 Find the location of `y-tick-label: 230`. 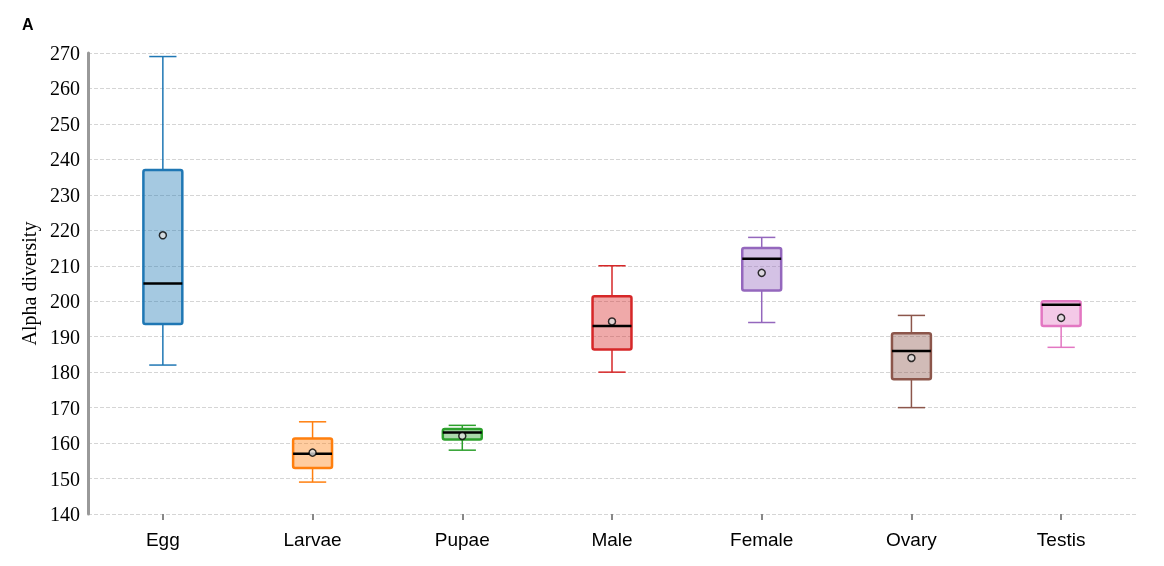

y-tick-label: 230 is located at coordinates (65, 194).